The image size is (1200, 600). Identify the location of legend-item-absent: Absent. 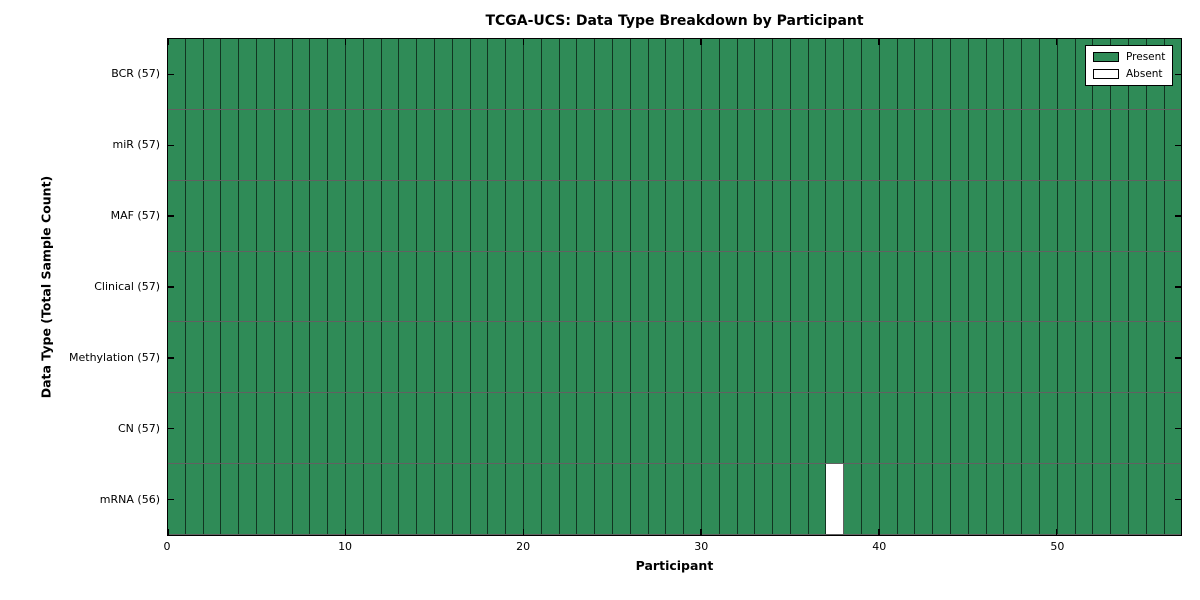
(1129, 74).